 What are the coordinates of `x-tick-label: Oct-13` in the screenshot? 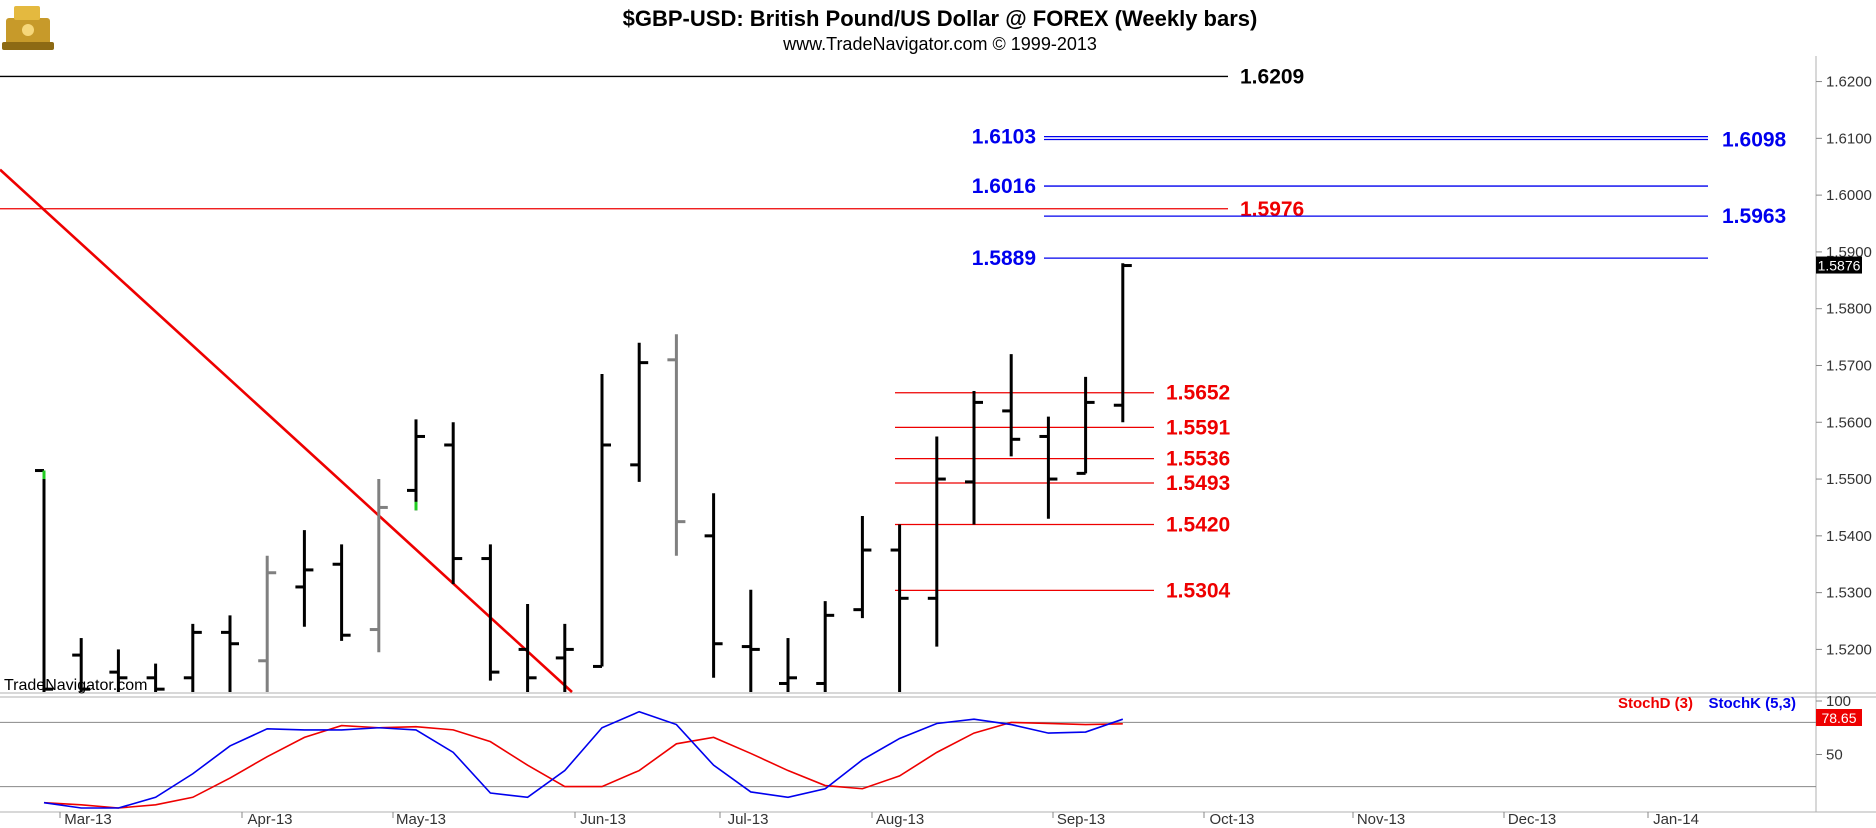 It's located at (1231, 819).